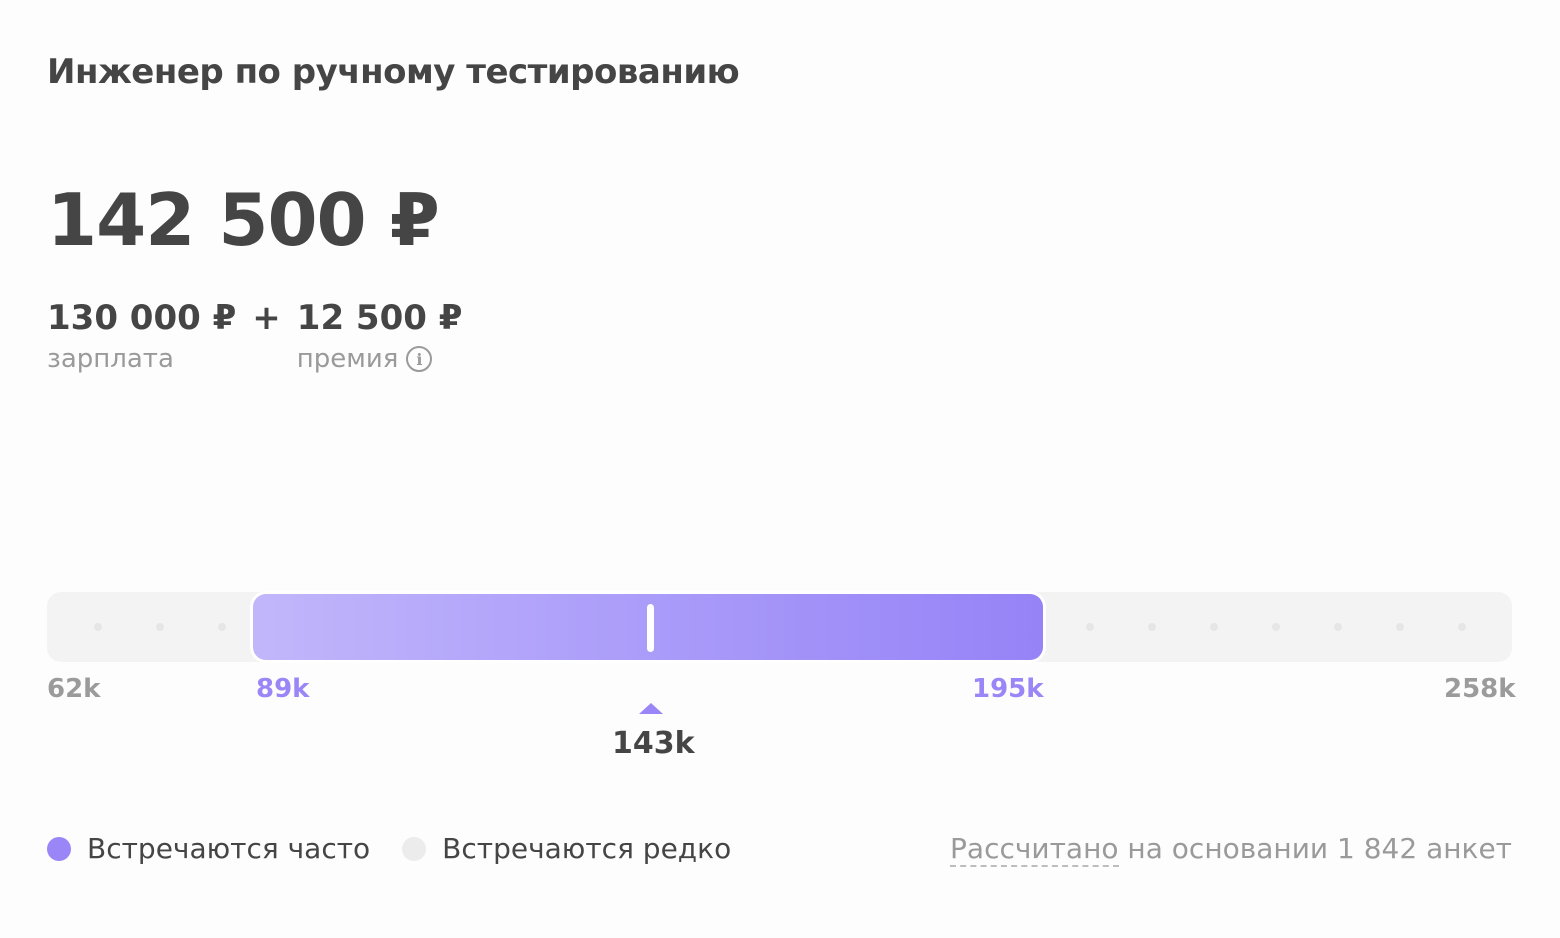 This screenshot has width=1560, height=938. Describe the element at coordinates (229, 848) in the screenshot. I see `legend-label-often: Встречаются часто` at that location.